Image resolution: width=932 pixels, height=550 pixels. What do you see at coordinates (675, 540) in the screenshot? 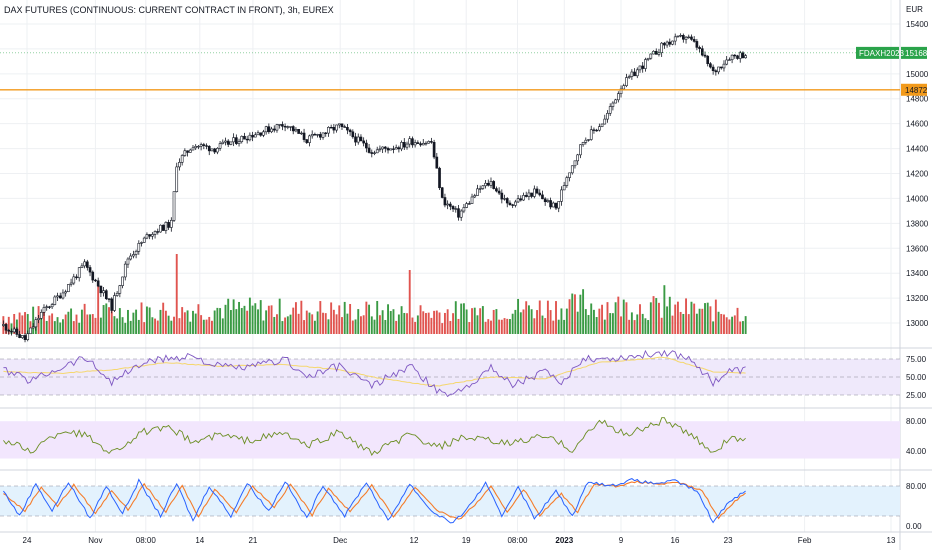
I see `time-axis-label: 16` at bounding box center [675, 540].